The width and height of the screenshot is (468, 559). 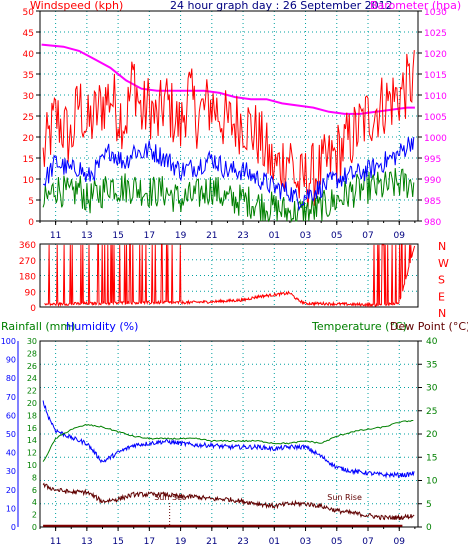 What do you see at coordinates (27, 262) in the screenshot?
I see `direction-tick-label: 270` at bounding box center [27, 262].